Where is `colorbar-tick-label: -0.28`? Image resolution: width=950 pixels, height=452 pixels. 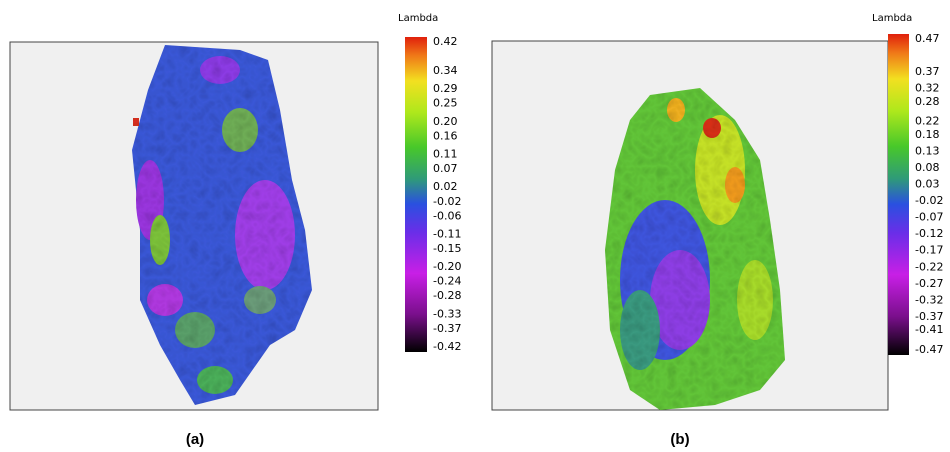 colorbar-tick-label: -0.28 is located at coordinates (447, 295).